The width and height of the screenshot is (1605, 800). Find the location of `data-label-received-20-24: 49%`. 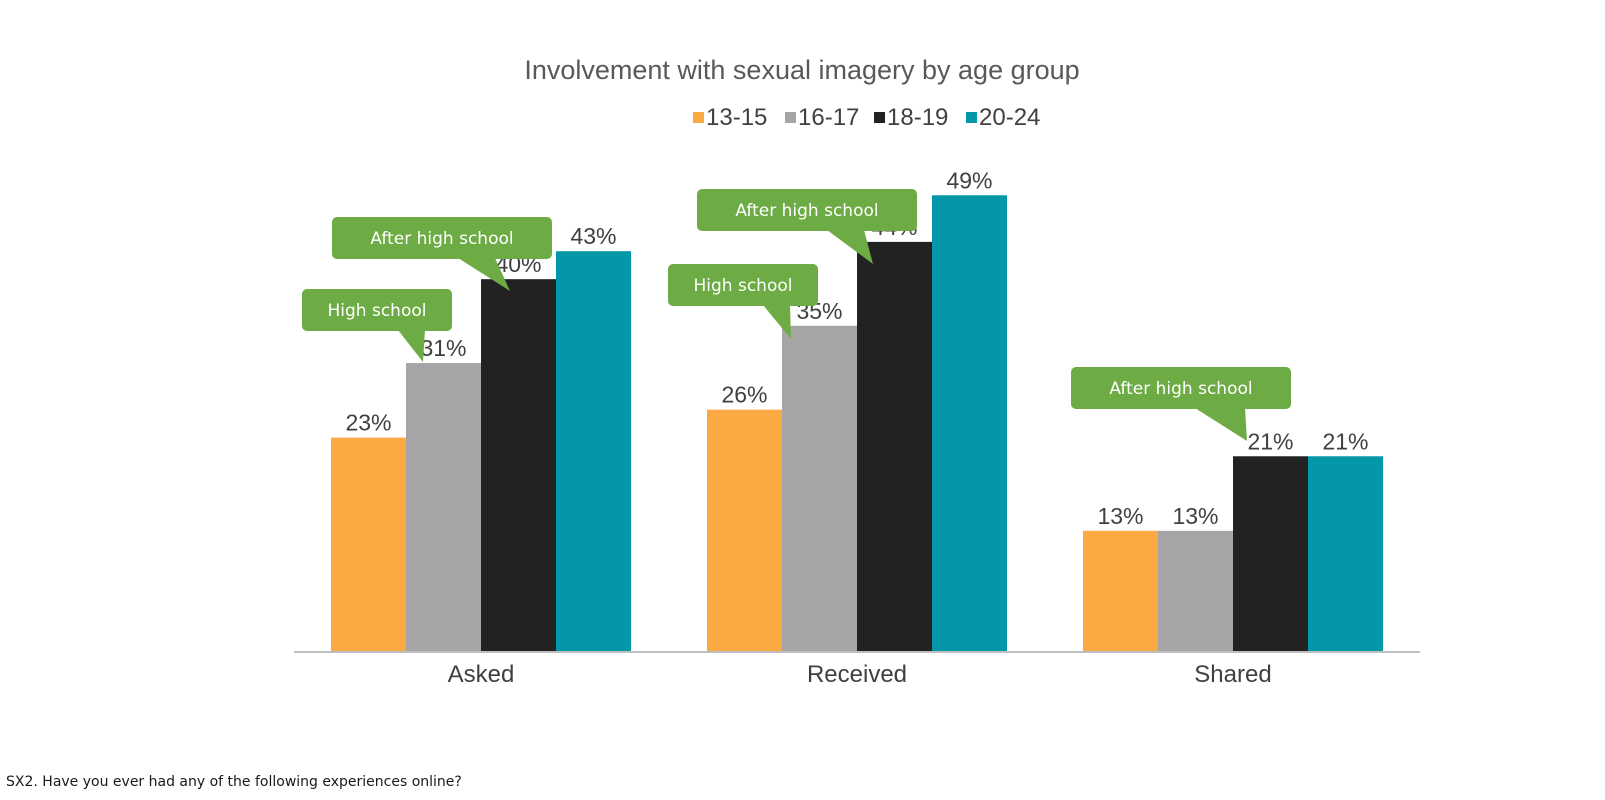

data-label-received-20-24: 49% is located at coordinates (969, 180).